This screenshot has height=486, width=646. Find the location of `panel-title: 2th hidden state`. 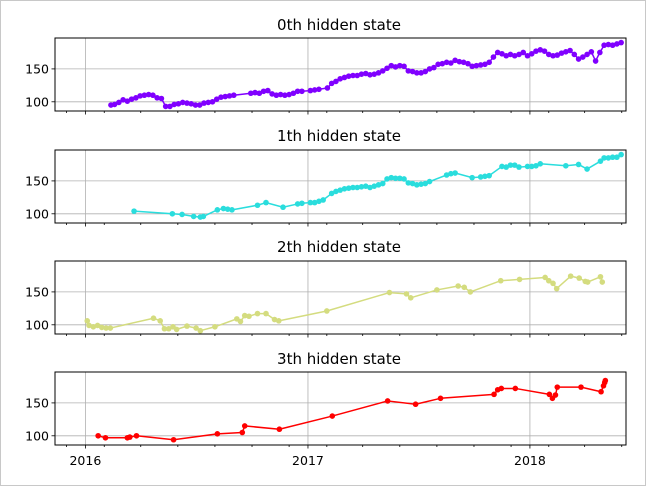

panel-title: 2th hidden state is located at coordinates (339, 247).